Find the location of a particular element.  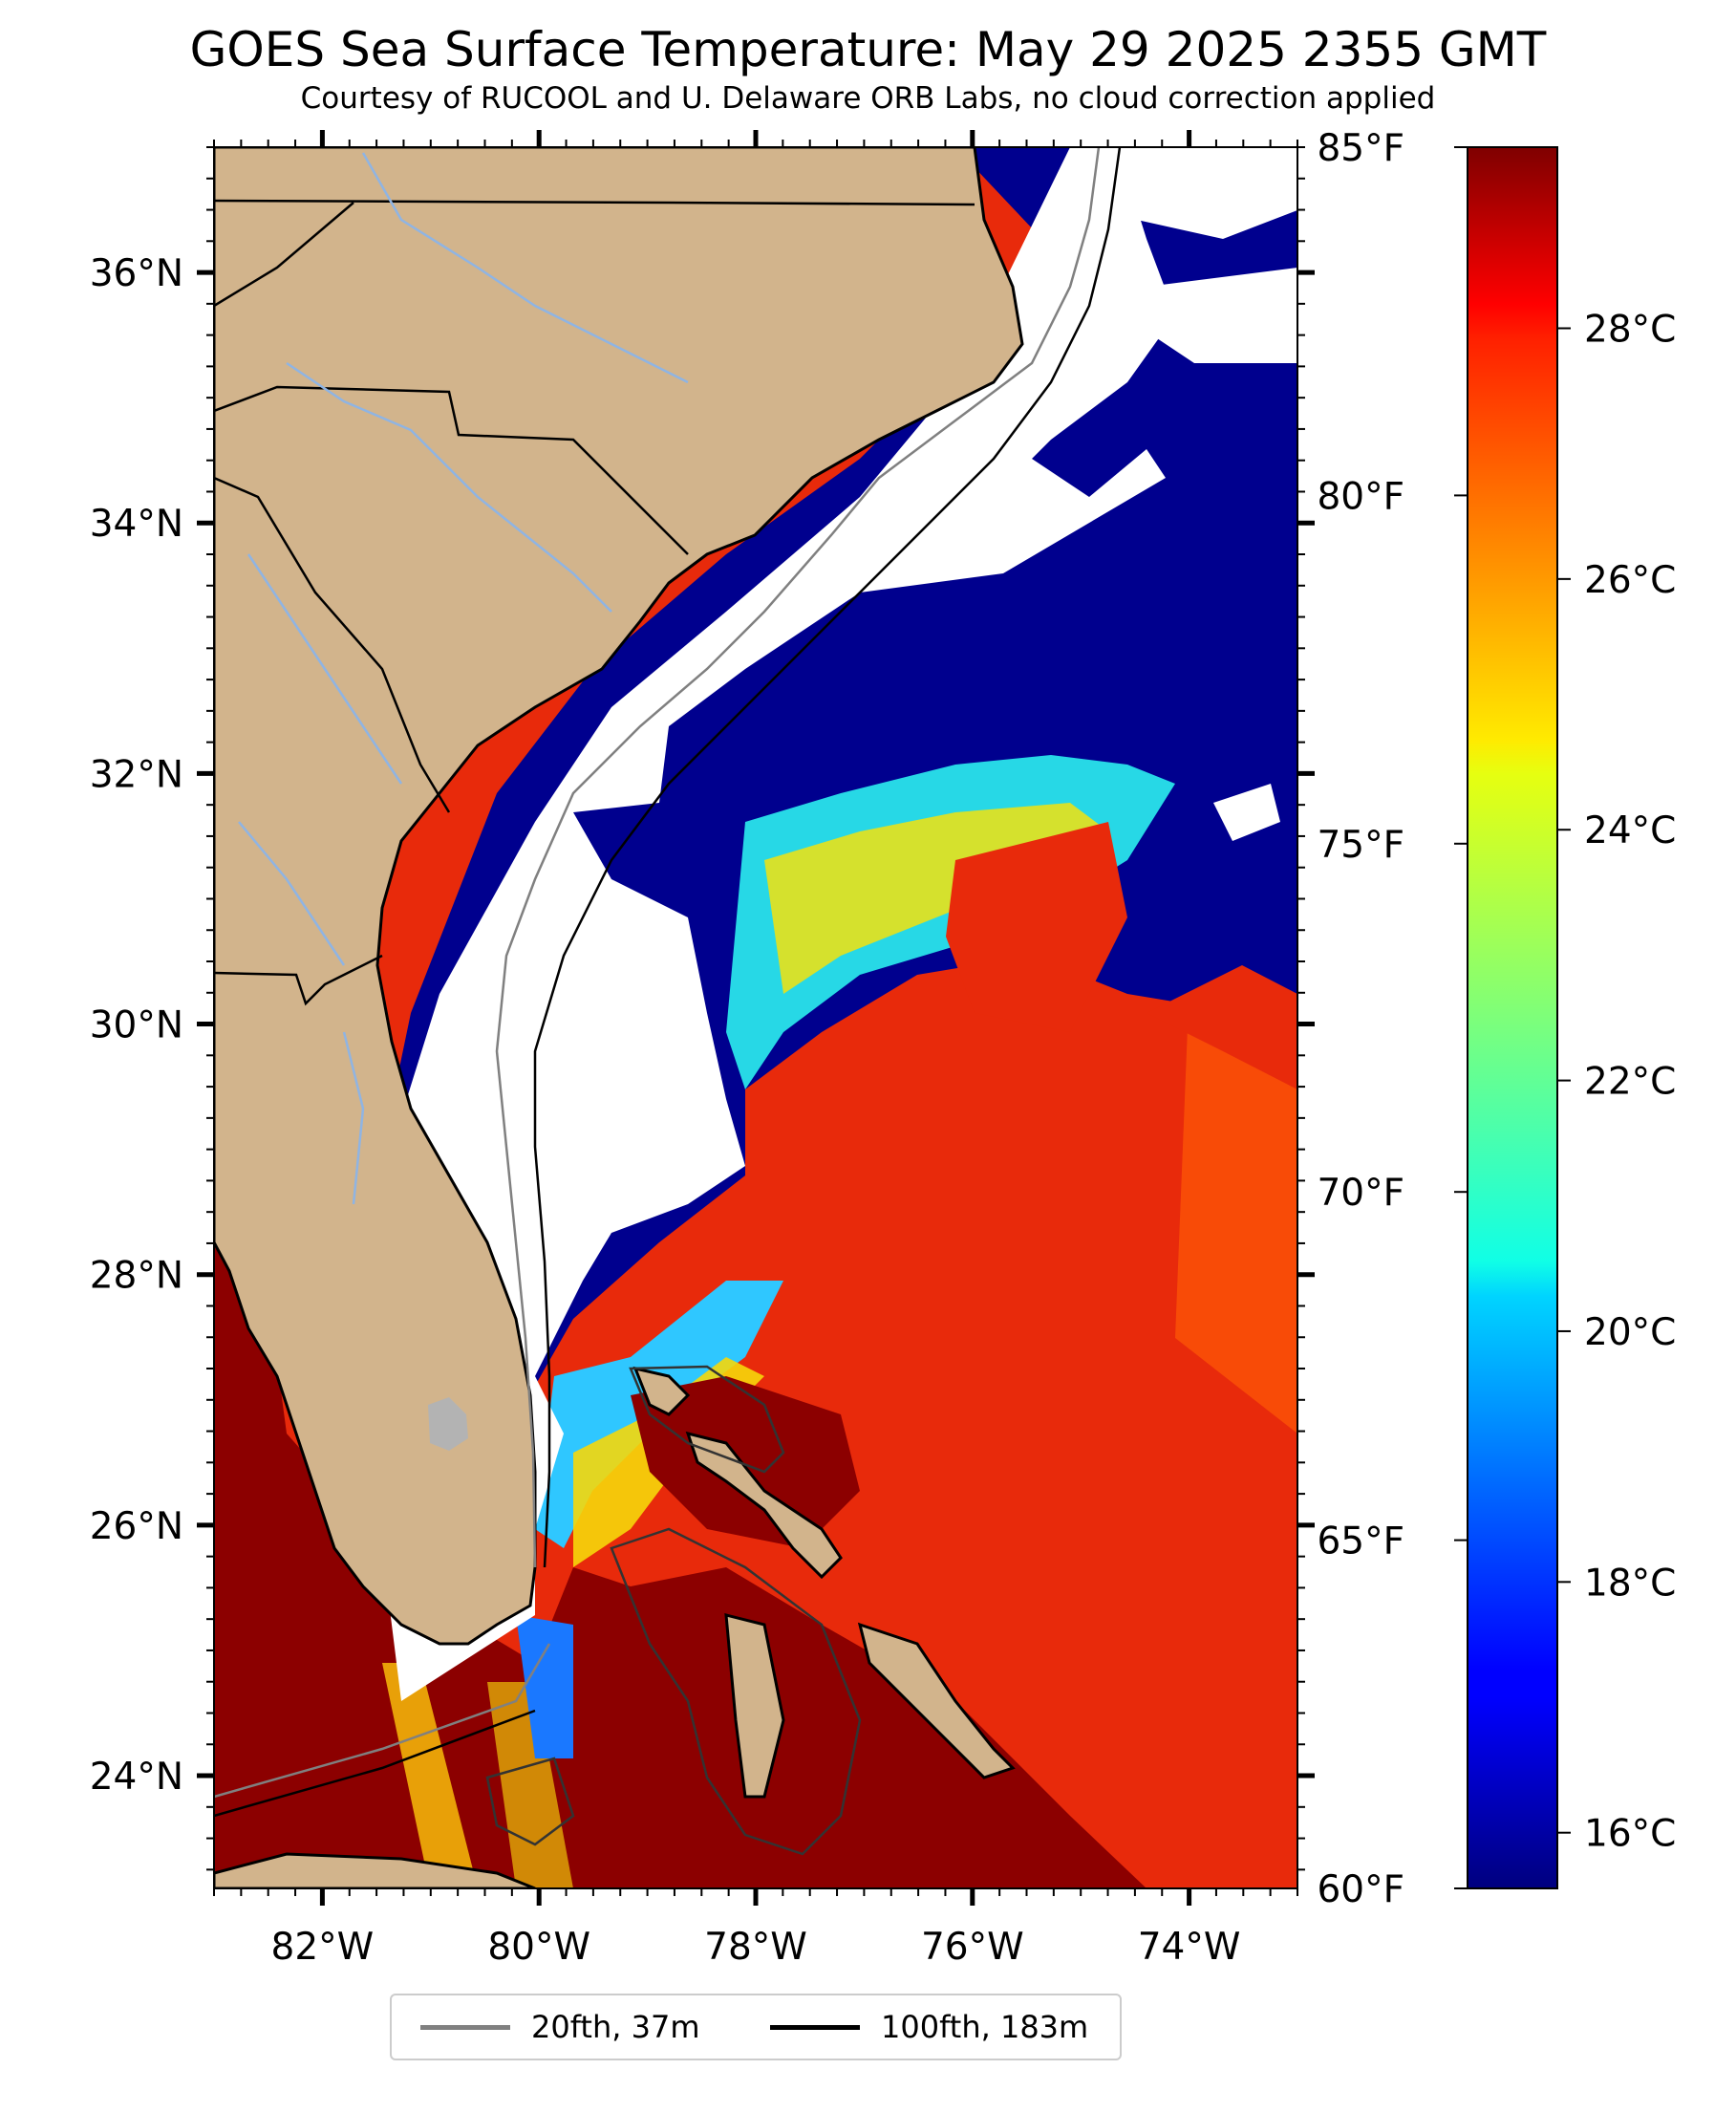

lon-tick-label: 76°W is located at coordinates (972, 1947).